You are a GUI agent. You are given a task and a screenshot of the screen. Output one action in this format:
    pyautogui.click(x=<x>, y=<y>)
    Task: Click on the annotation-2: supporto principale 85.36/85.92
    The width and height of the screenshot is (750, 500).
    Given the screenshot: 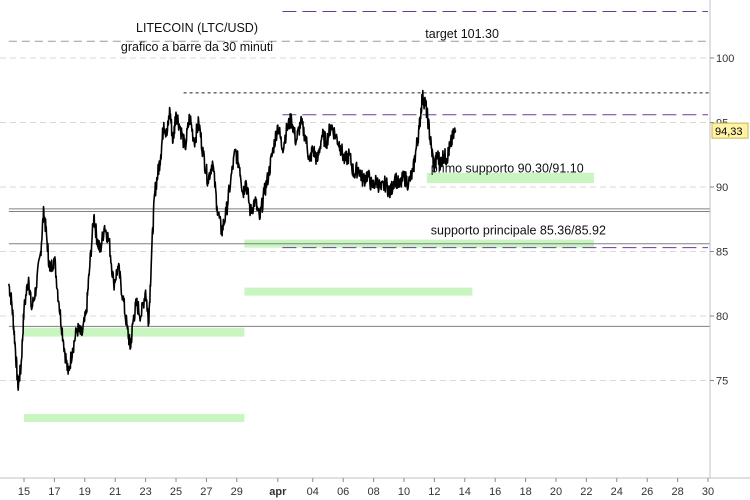 What is the action you would take?
    pyautogui.click(x=518, y=230)
    